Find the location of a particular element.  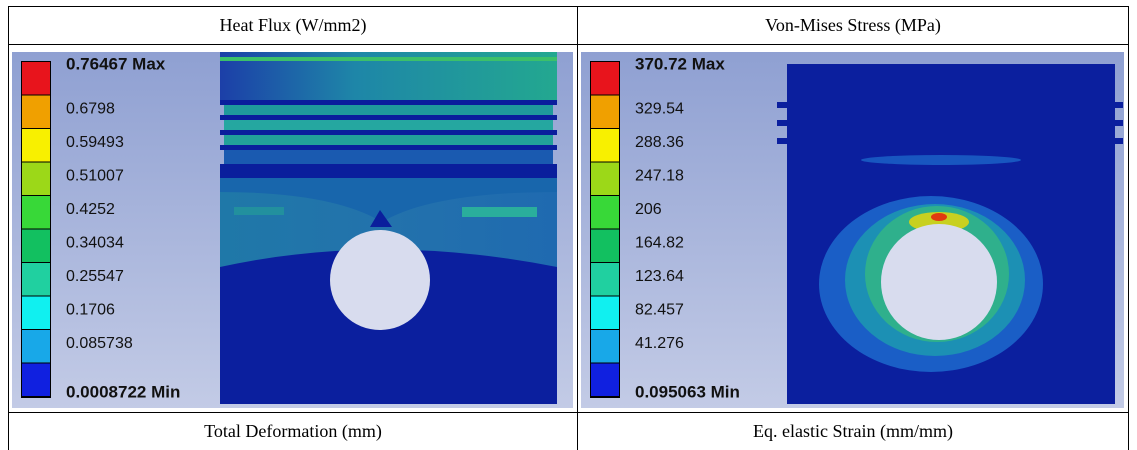

crown-edge is located at coordinates (388, 59).